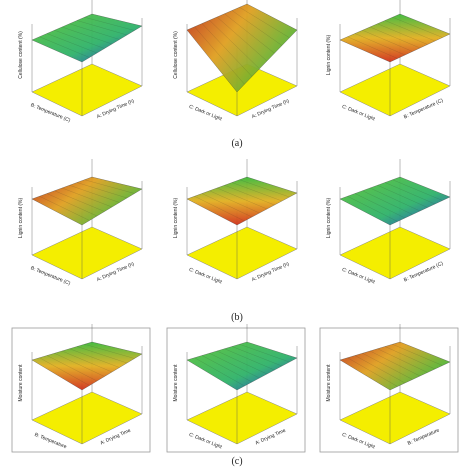 This screenshot has height=474, width=474. I want to click on panel-caption: (b), so click(237, 317).